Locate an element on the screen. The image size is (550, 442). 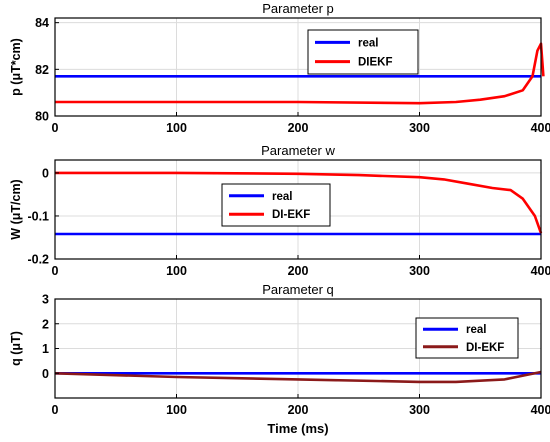
y-tick-label: 84 is located at coordinates (42, 23).